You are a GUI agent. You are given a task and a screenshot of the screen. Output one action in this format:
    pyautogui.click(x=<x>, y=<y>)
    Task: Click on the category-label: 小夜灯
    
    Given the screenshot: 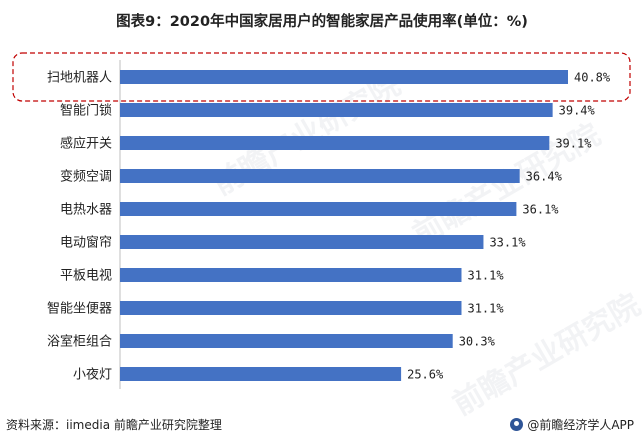 What is the action you would take?
    pyautogui.click(x=92, y=375)
    